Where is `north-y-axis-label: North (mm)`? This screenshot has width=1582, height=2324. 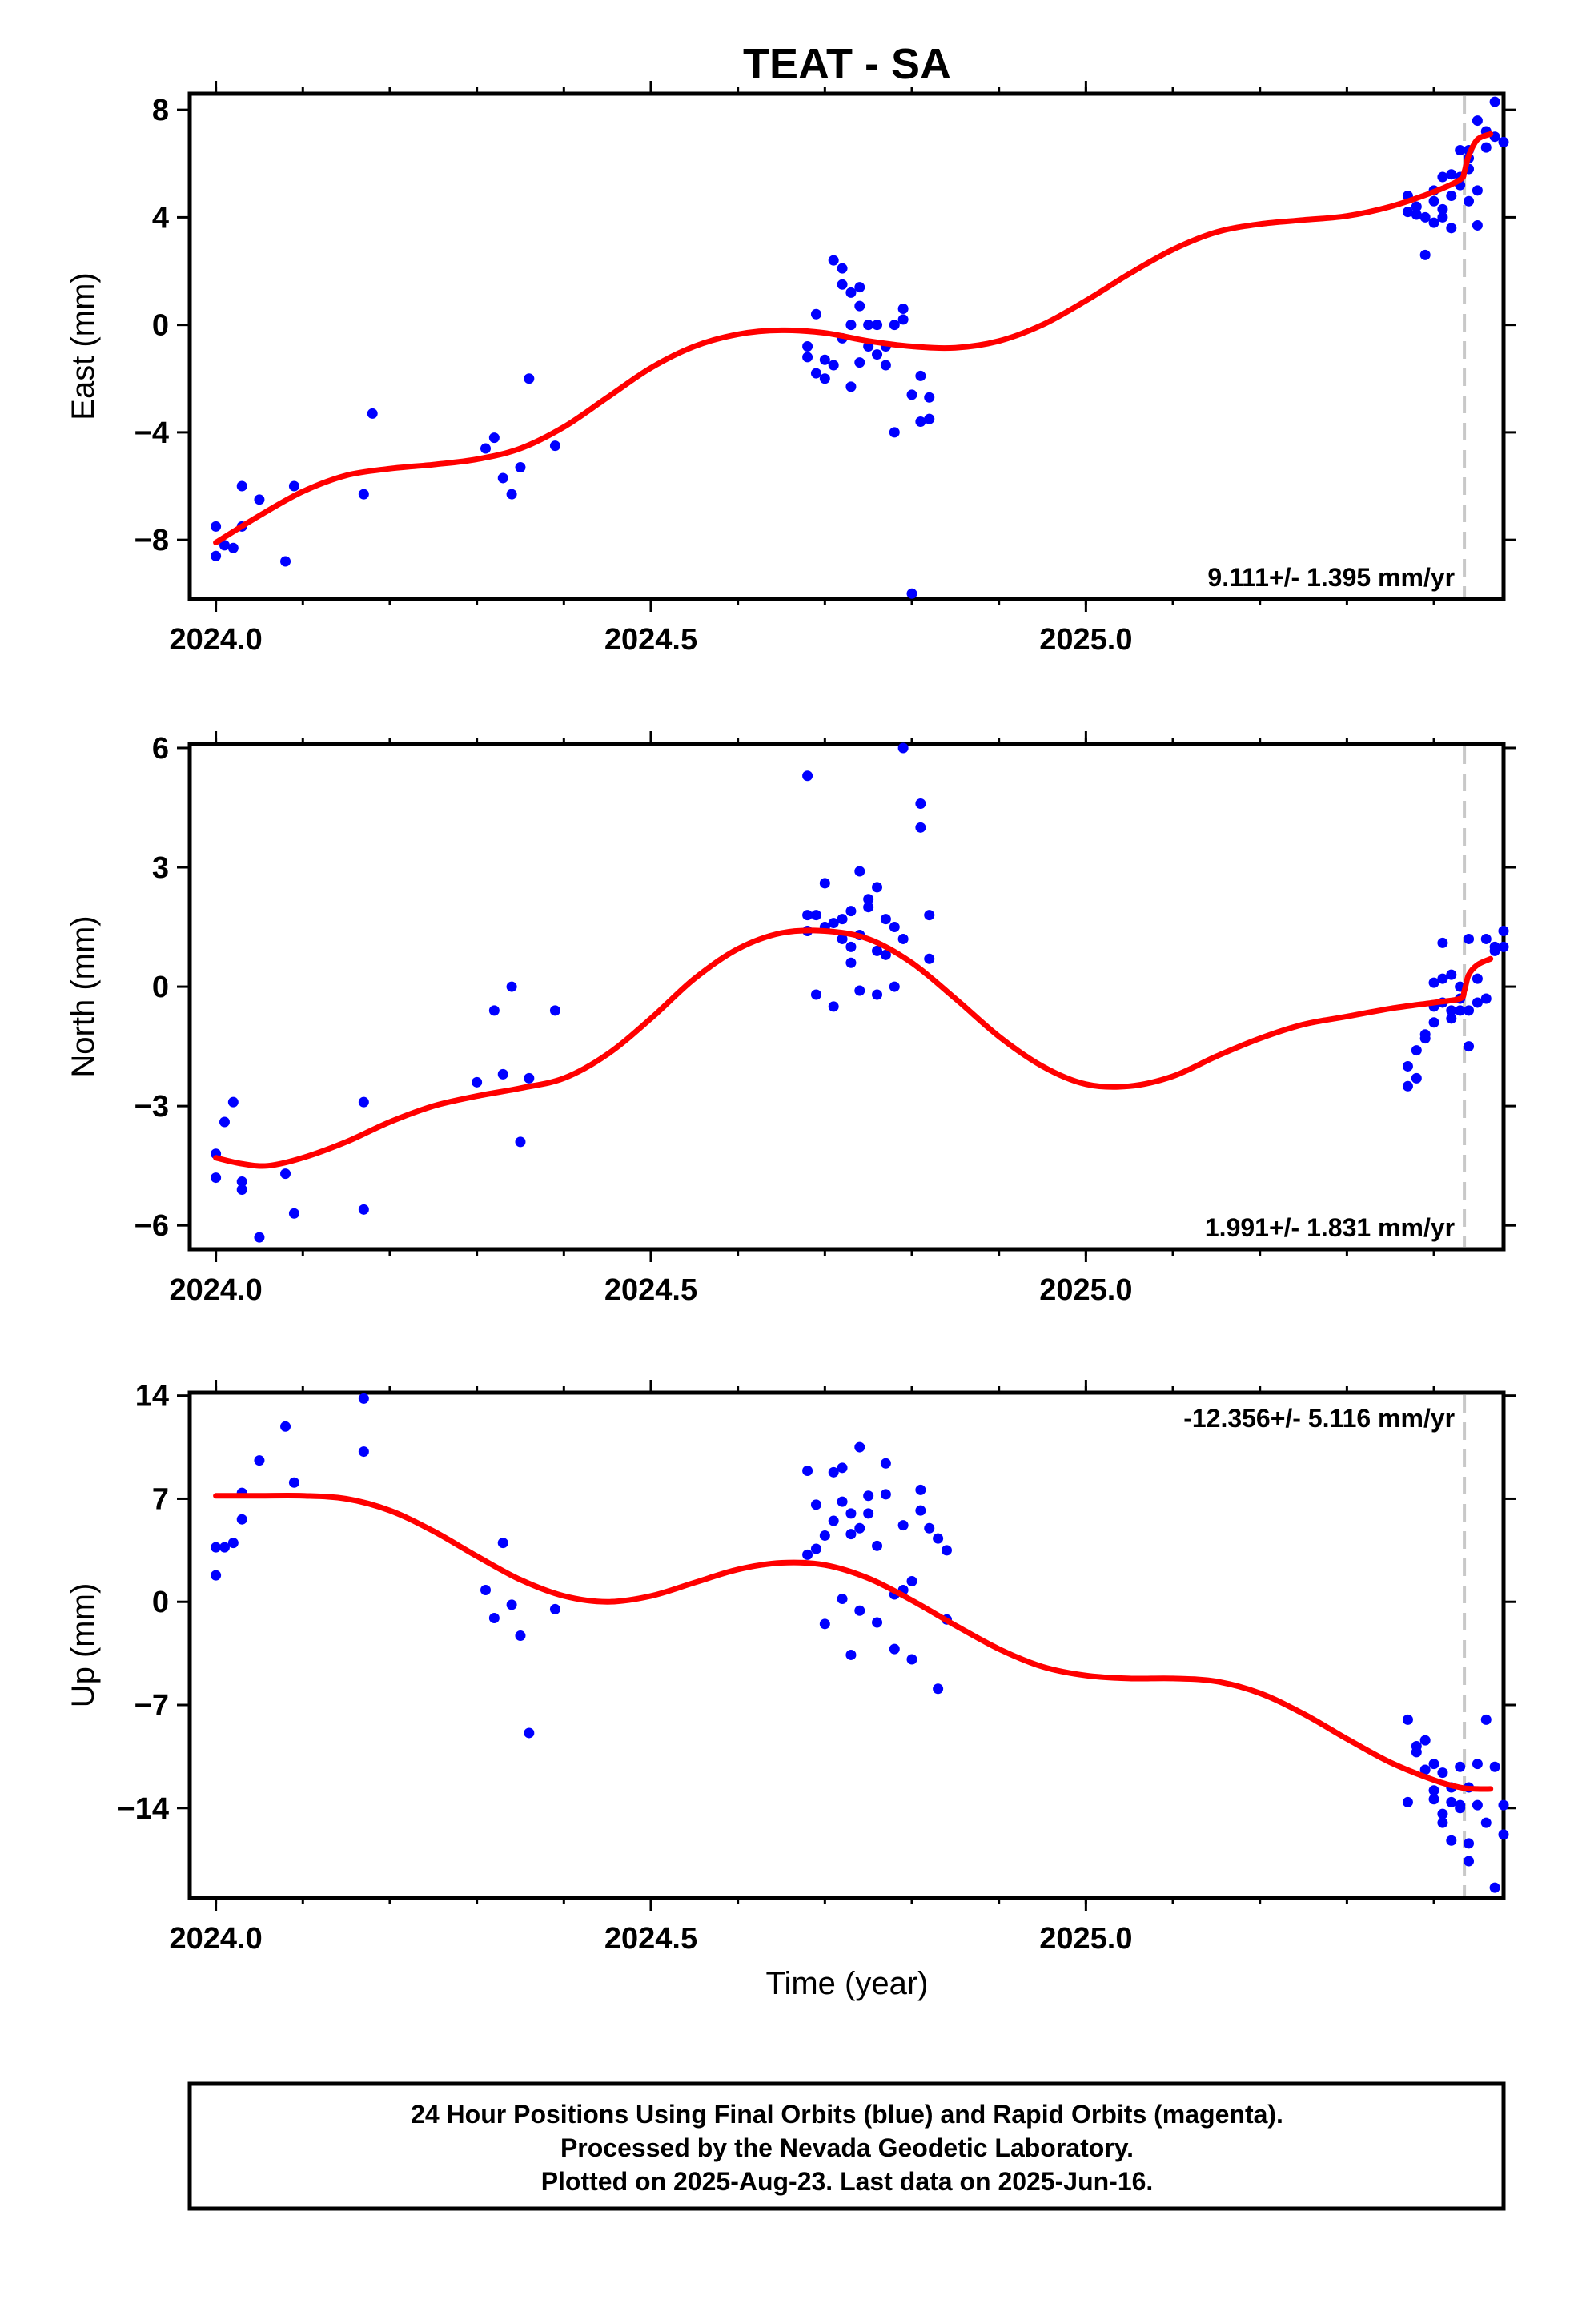
north-y-axis-label: North (mm) is located at coordinates (84, 996).